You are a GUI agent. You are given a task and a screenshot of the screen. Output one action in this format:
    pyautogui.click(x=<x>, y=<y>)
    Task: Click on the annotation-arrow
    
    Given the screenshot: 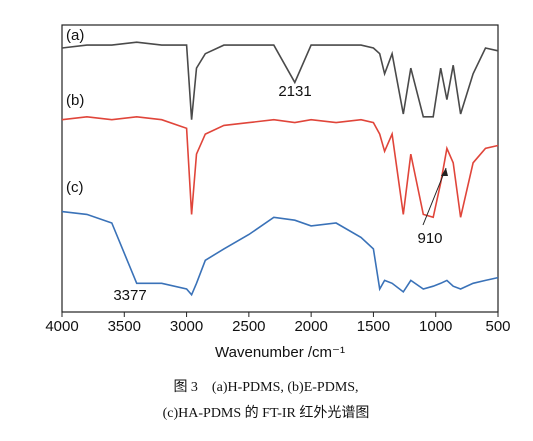 What is the action you would take?
    pyautogui.click(x=434, y=196)
    